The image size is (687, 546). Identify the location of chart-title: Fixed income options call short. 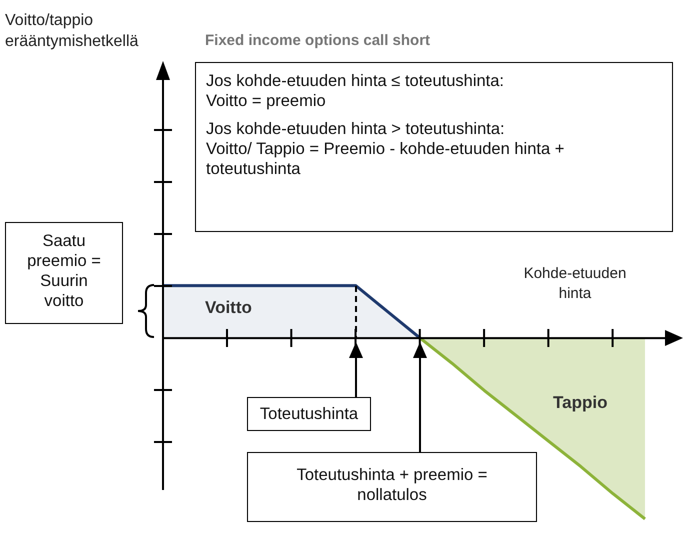
(317, 40).